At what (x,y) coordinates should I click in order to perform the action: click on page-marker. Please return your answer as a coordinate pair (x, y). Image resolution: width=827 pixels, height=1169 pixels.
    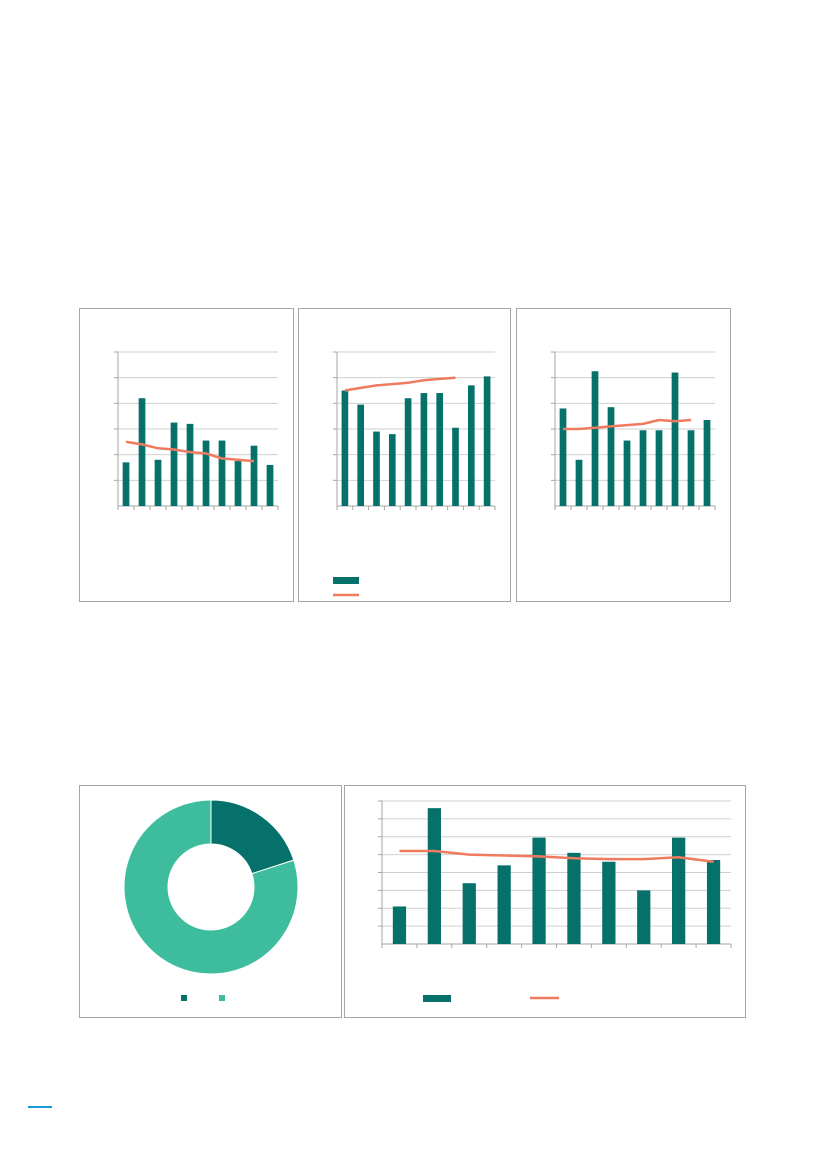
    Looking at the image, I should click on (40, 1107).